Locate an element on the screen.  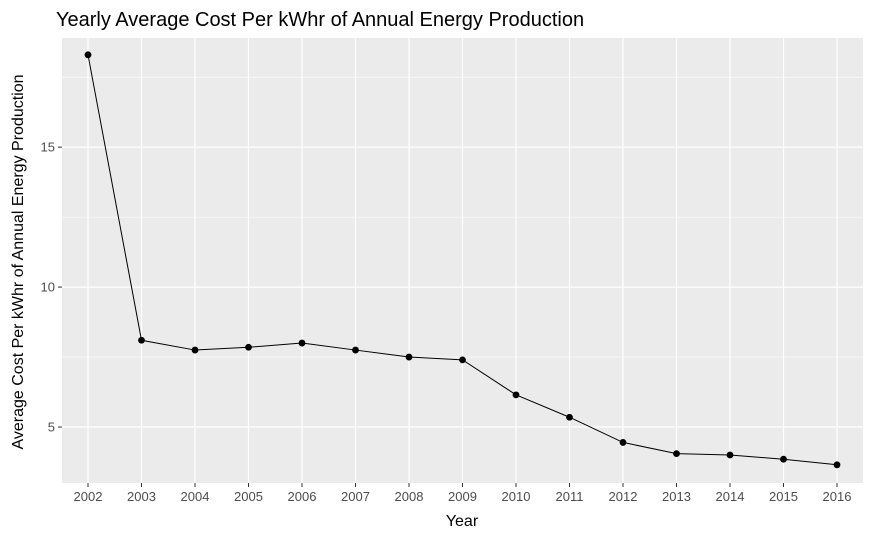
x-tick-label: 2007 is located at coordinates (355, 496).